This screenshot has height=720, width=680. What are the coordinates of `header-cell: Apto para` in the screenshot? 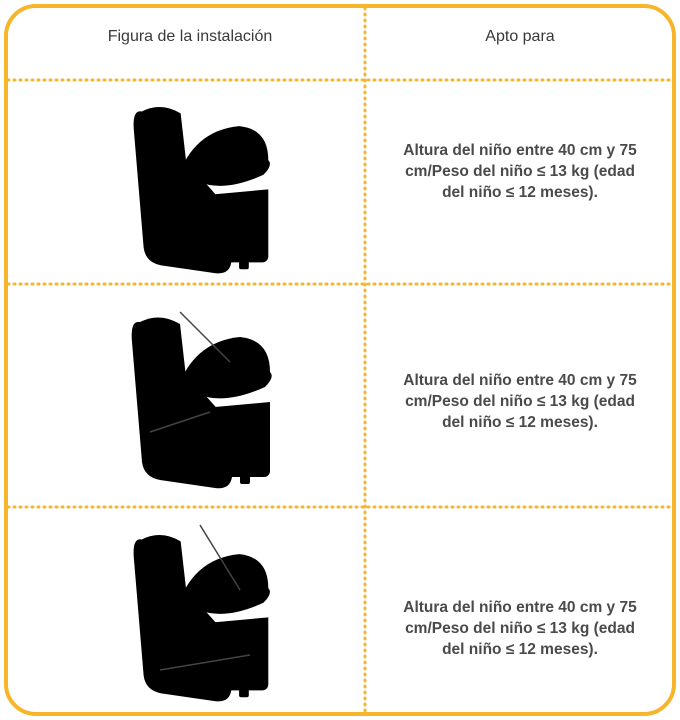 It's located at (520, 36).